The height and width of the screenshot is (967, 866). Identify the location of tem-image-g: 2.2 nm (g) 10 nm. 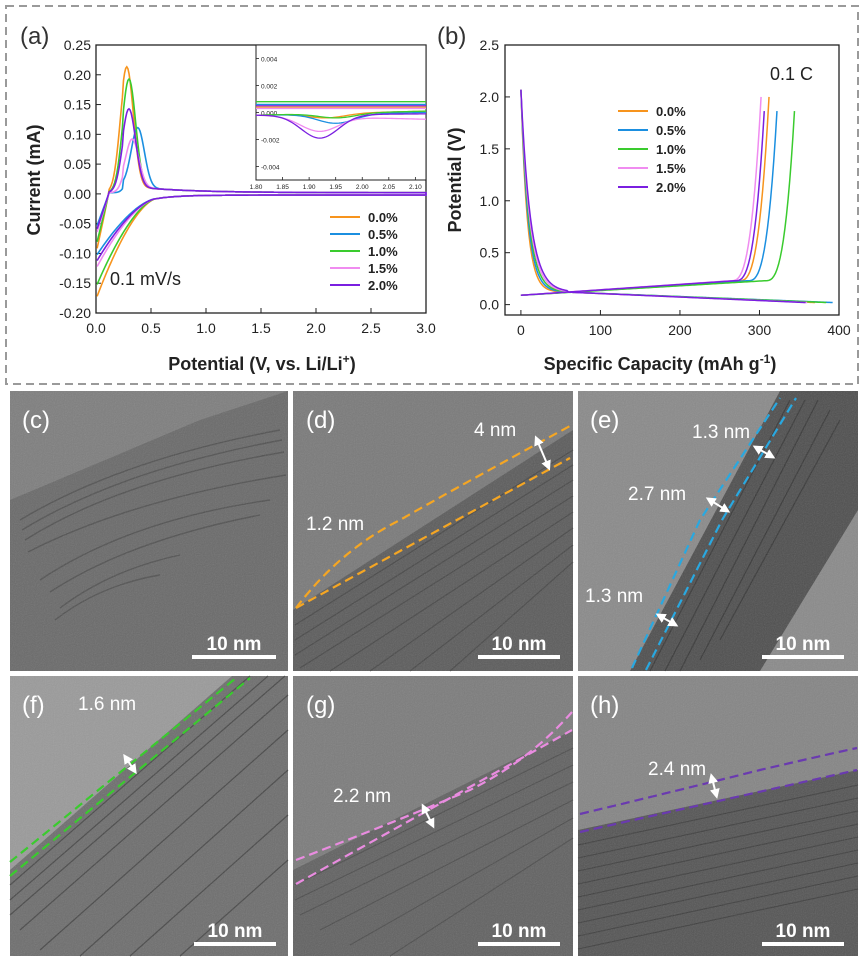
(433, 816).